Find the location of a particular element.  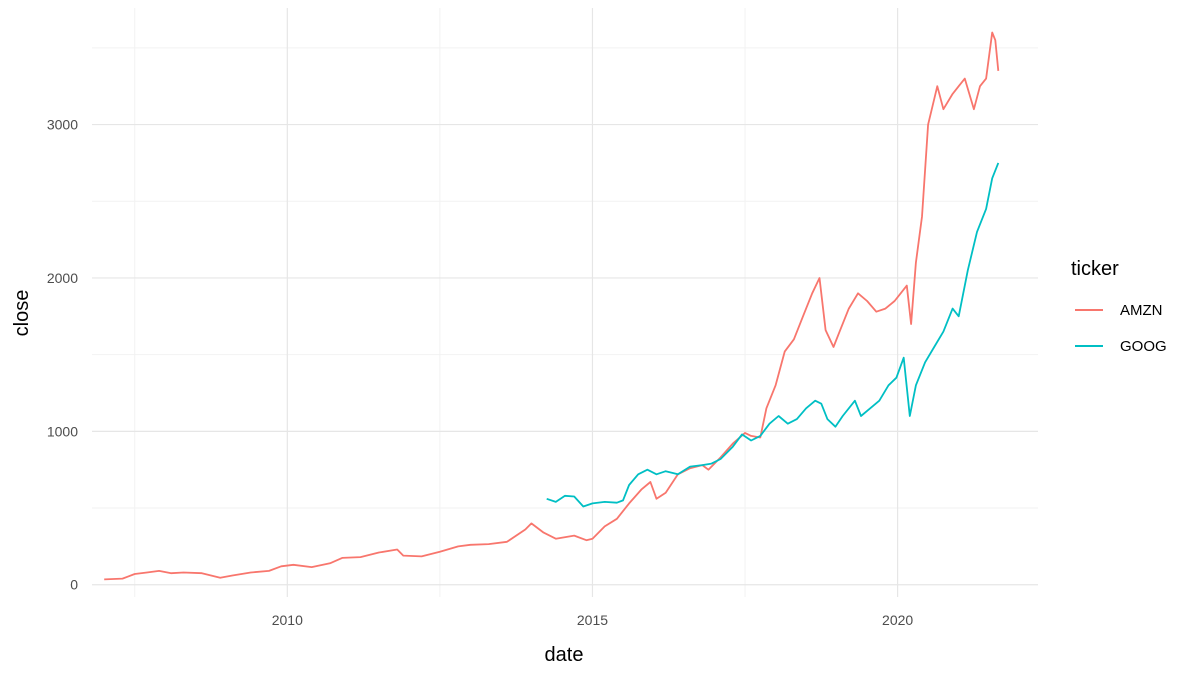

legend-title: ticker is located at coordinates (1095, 269).